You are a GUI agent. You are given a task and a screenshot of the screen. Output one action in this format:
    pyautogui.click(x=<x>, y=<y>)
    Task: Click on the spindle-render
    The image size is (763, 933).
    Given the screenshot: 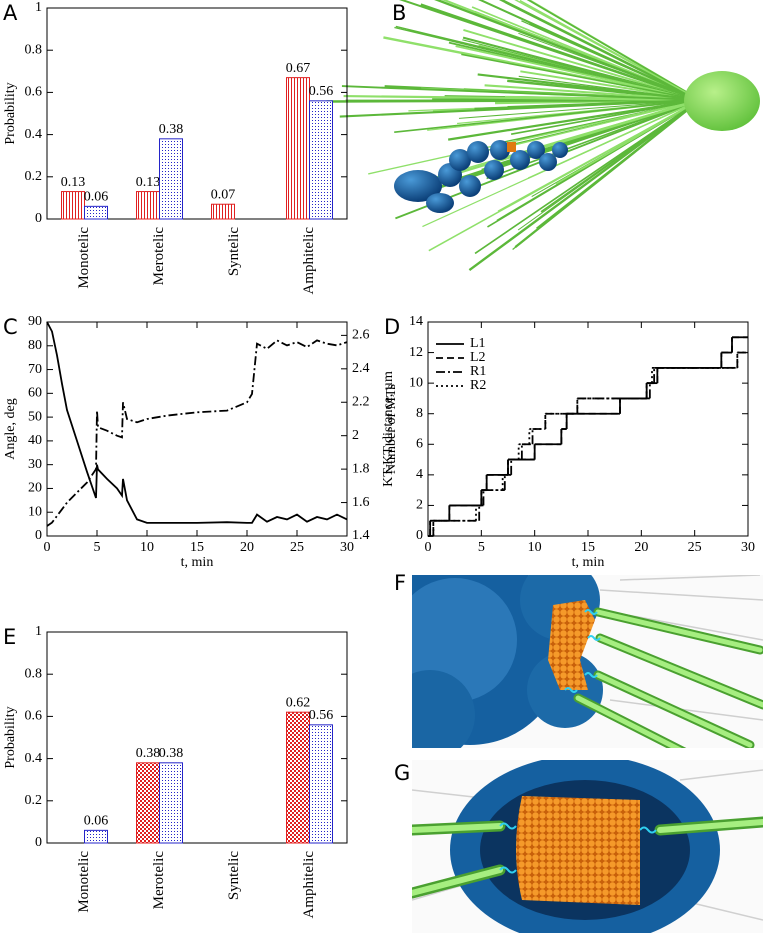 What is the action you would take?
    pyautogui.click(x=577, y=142)
    